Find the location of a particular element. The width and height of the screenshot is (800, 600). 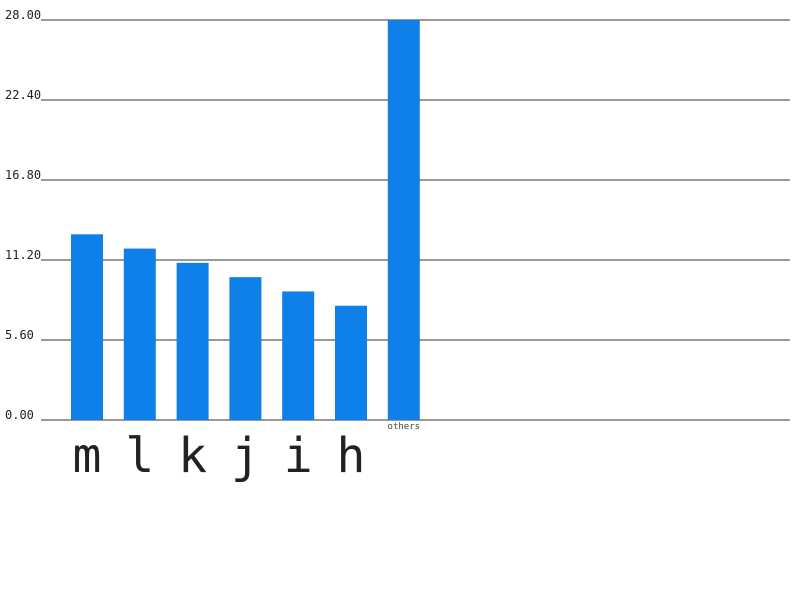

bar-others is located at coordinates (403, 220).